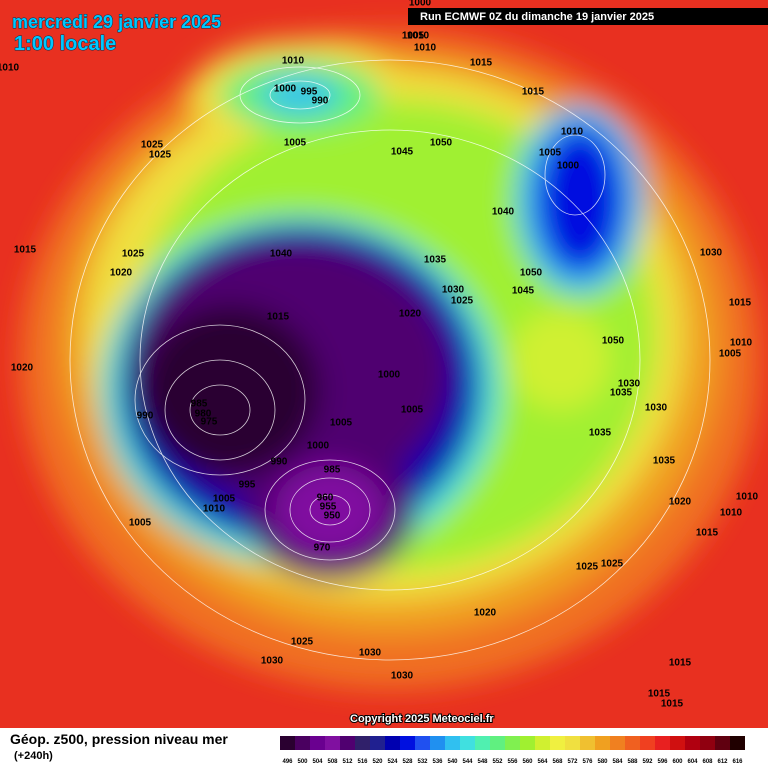 This screenshot has height=768, width=768. Describe the element at coordinates (377, 762) in the screenshot. I see `colorbar-label: 520` at that location.